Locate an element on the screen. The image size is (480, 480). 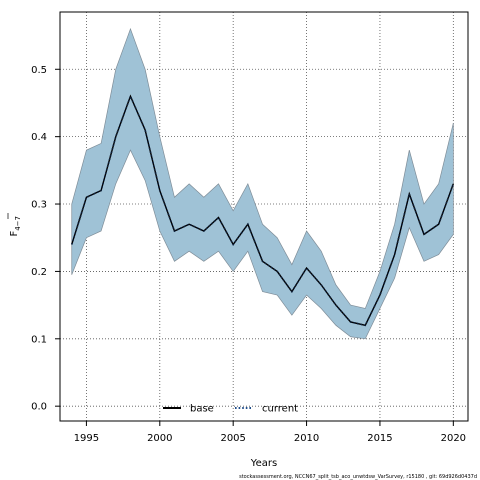
x-tick-label: 2020 is located at coordinates (453, 438).